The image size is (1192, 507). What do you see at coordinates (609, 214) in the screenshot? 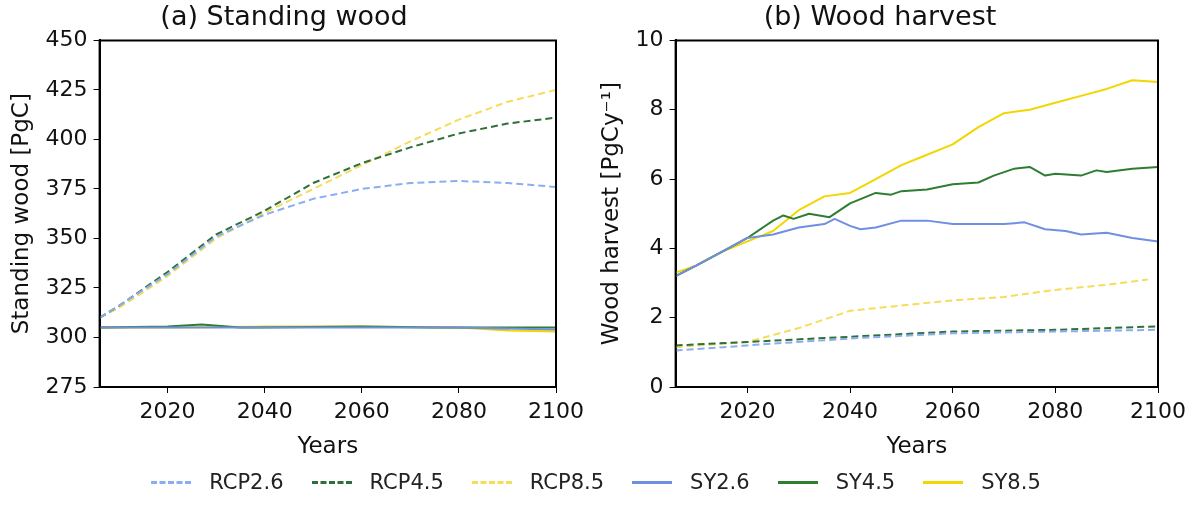
I see `y-axis-title: Wood harvest [PgCy⁻¹]` at bounding box center [609, 214].